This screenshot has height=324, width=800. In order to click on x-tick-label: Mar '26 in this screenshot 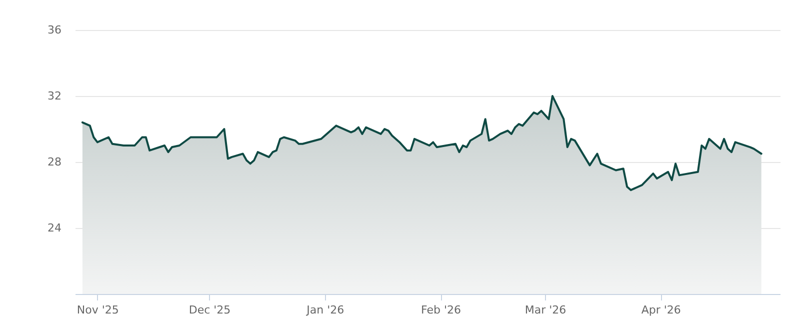, I will do `click(545, 310)`.